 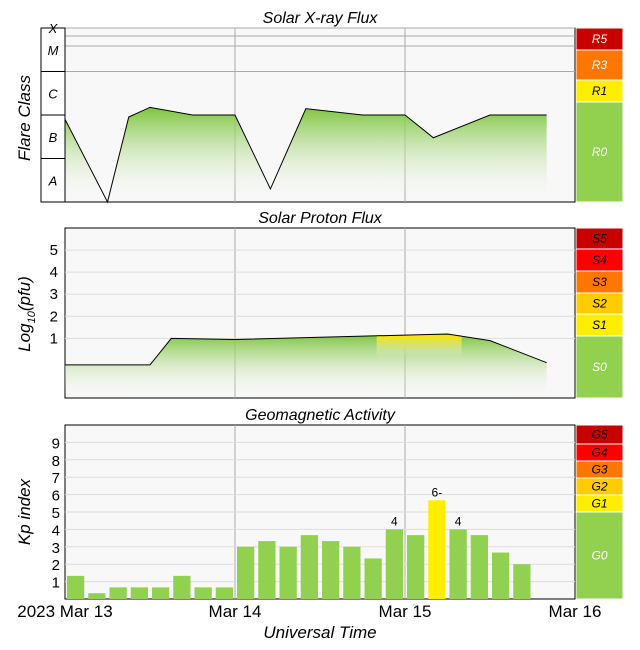 I want to click on proton-flux-line, so click(x=306, y=349).